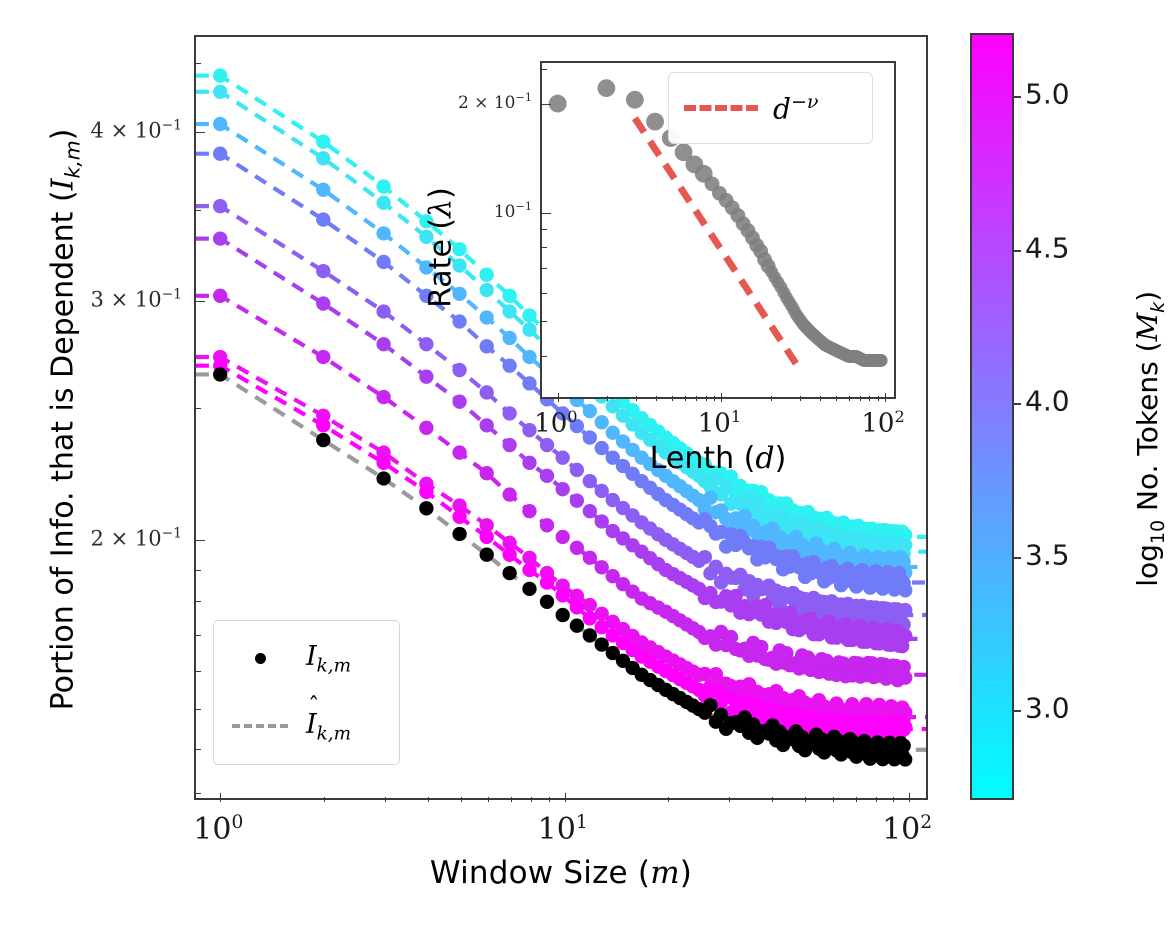  Describe the element at coordinates (721, 108) in the screenshot. I see `red-dashed-line-marker-icon` at that location.